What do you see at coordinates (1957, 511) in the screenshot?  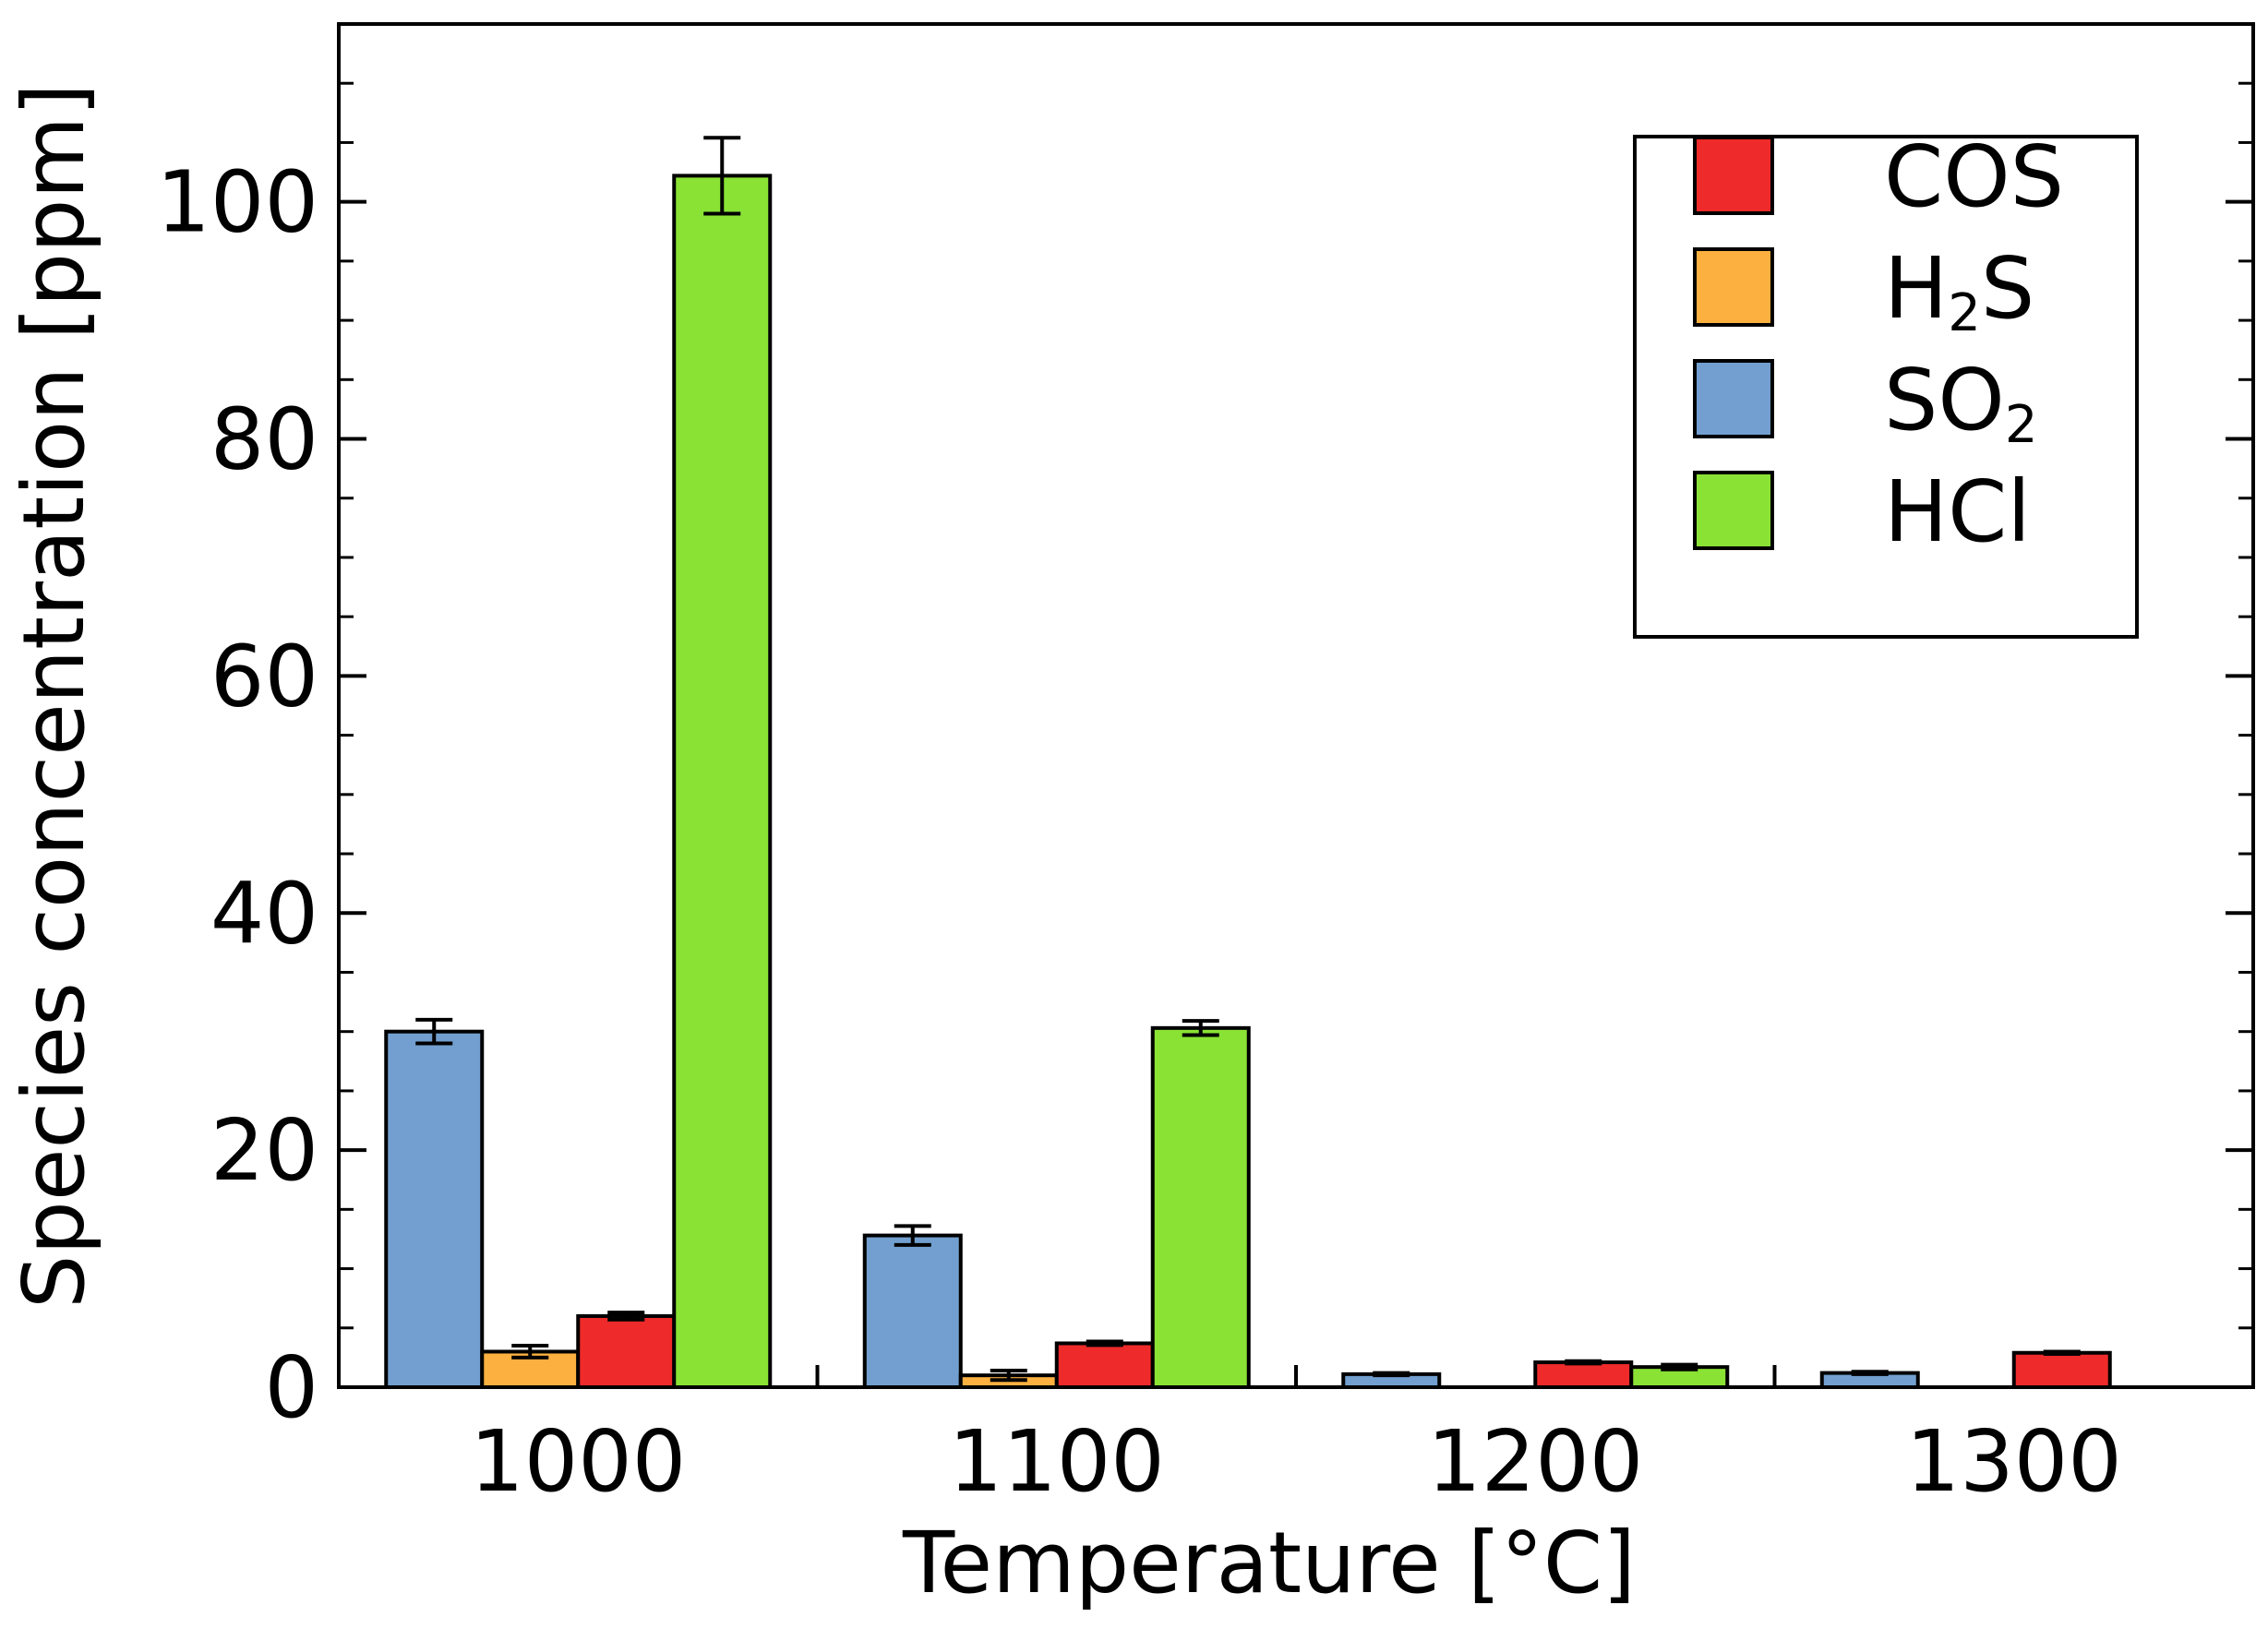 I see `legend-label-hcl: HCl` at bounding box center [1957, 511].